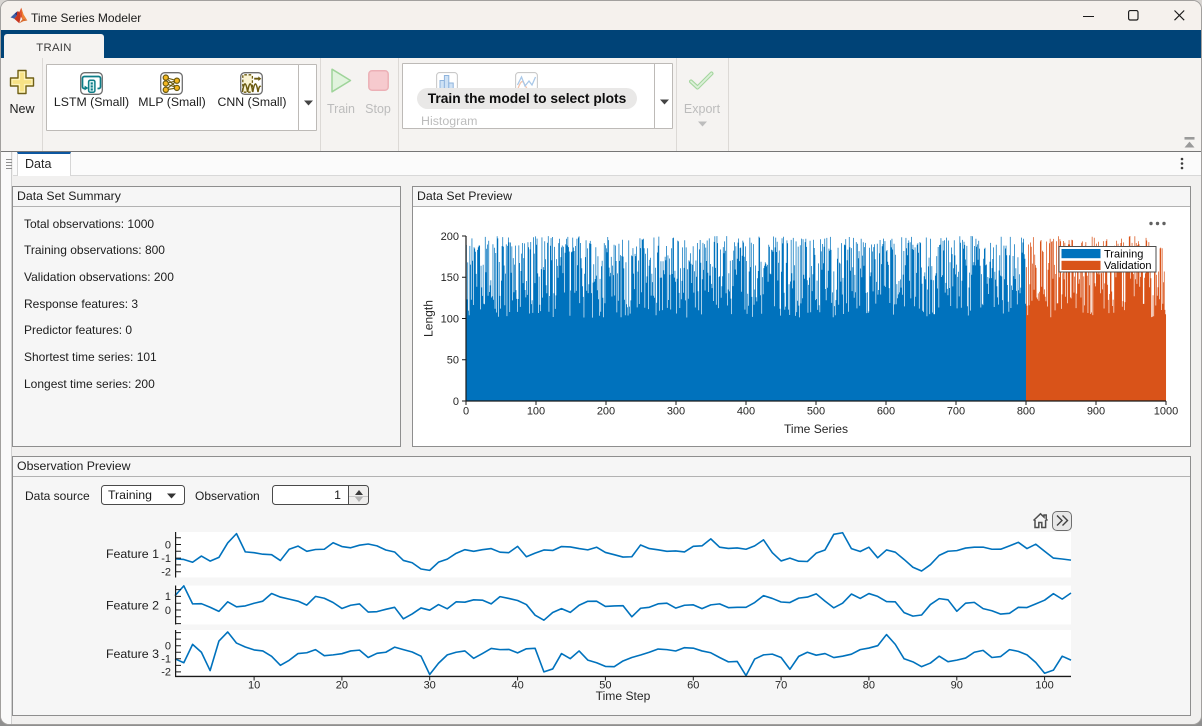  What do you see at coordinates (1096, 411) in the screenshot?
I see `svg-text: 900` at bounding box center [1096, 411].